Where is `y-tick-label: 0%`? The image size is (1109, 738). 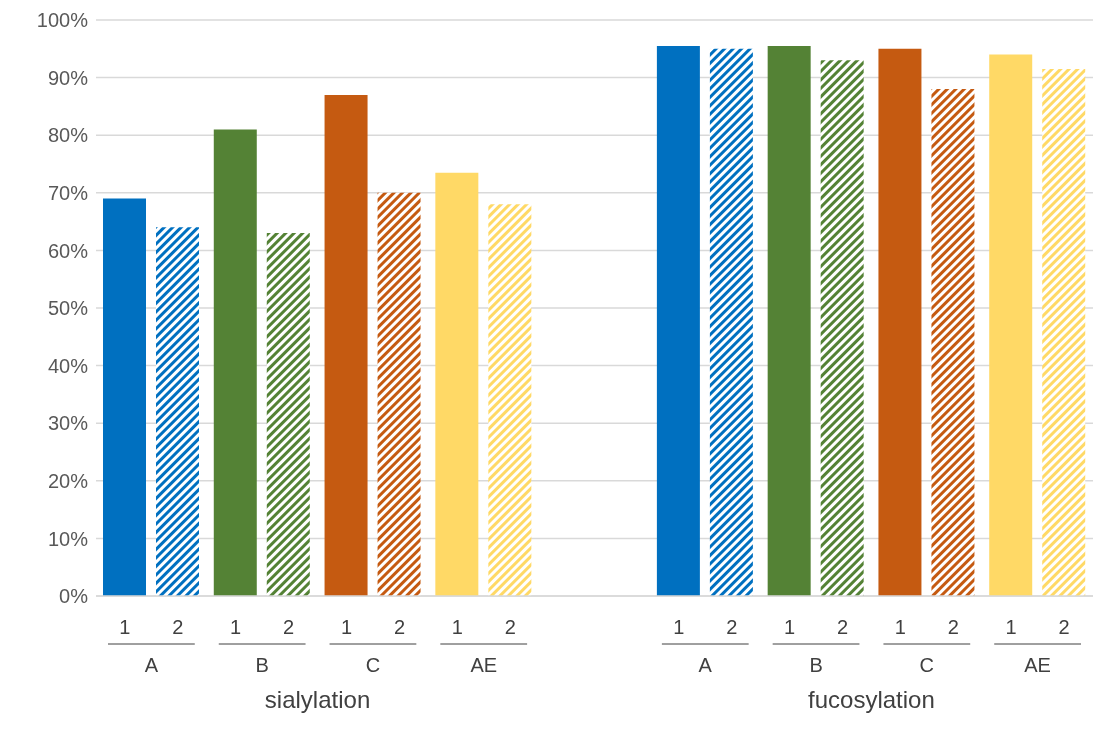
y-tick-label: 0% is located at coordinates (74, 596).